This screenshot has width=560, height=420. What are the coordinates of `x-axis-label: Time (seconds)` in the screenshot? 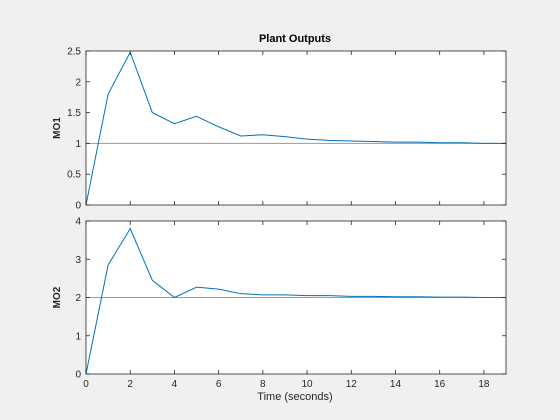 It's located at (294, 397).